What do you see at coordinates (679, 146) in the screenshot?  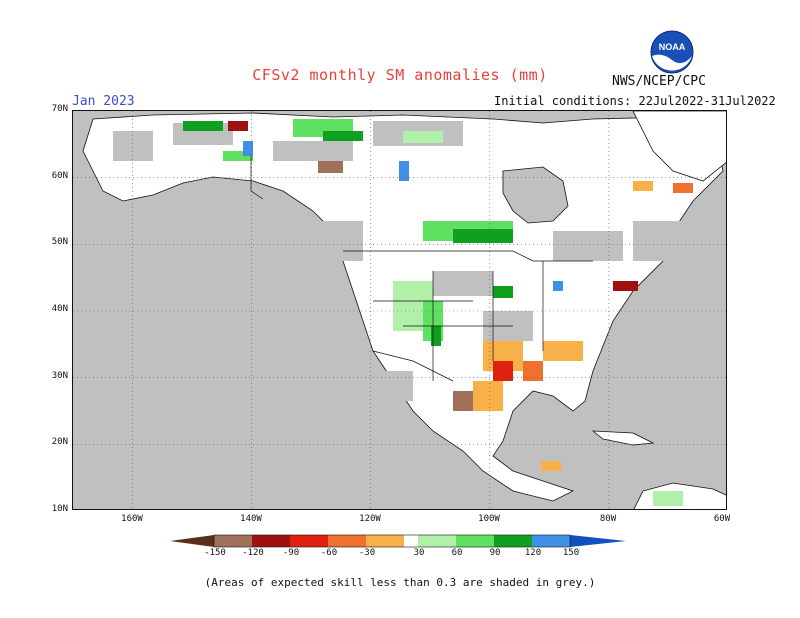 I see `greenland-edge` at bounding box center [679, 146].